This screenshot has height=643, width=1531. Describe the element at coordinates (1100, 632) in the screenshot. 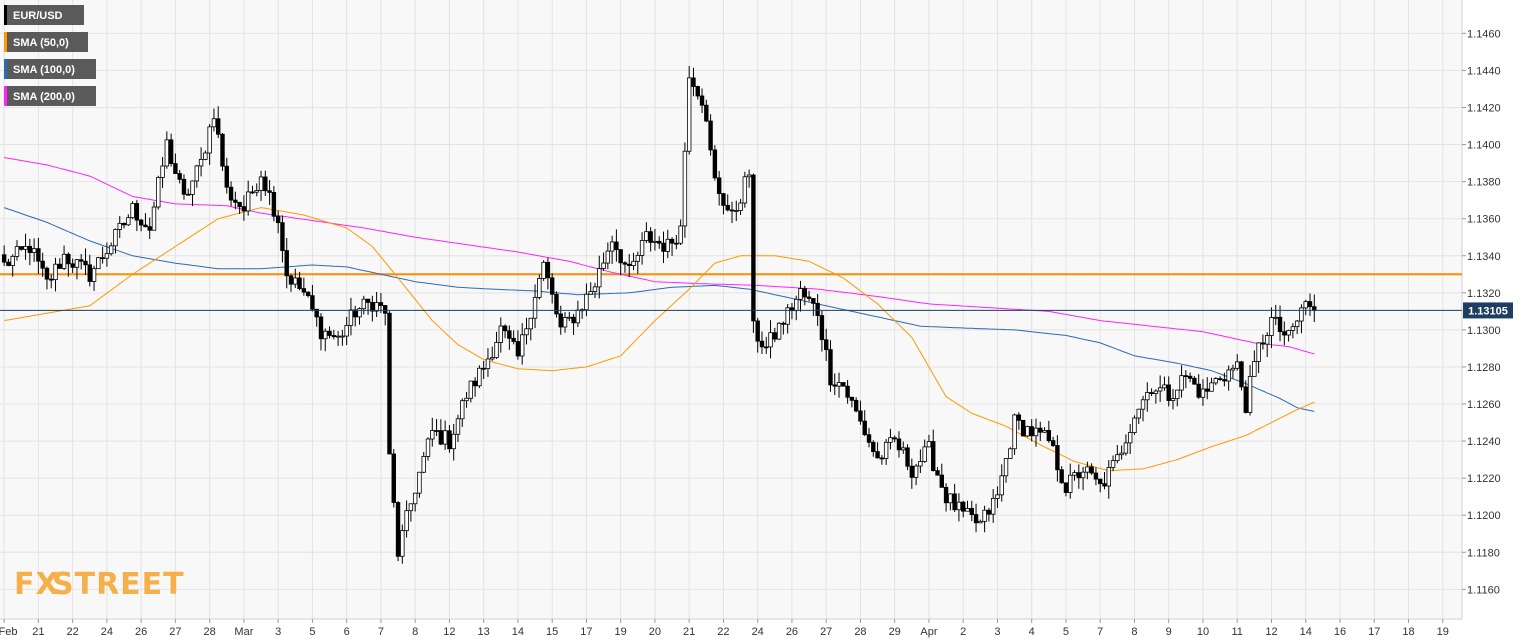

I see `x-tick-label: 7` at that location.